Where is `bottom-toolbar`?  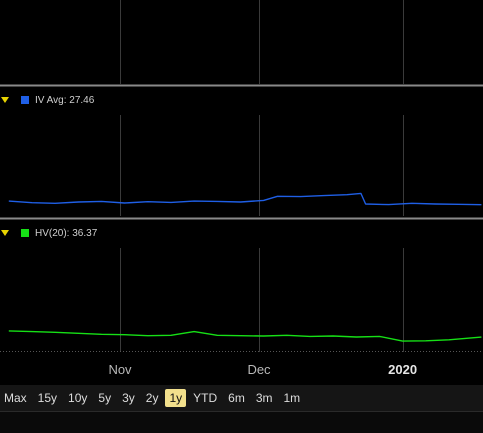
bottom-toolbar is located at coordinates (241, 422).